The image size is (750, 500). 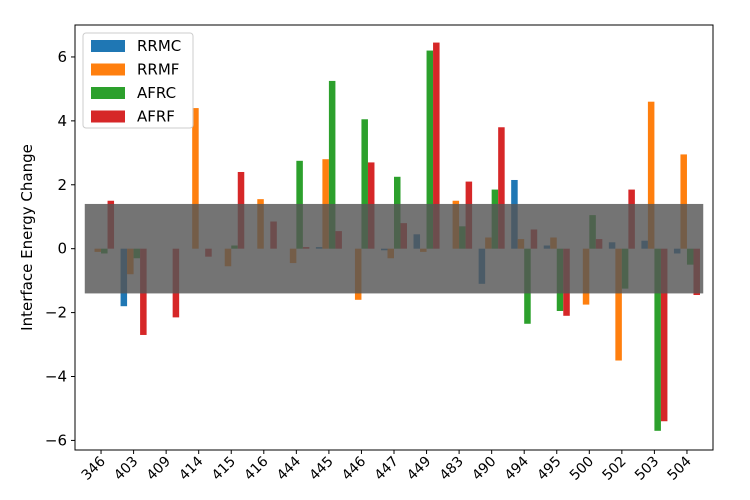 What do you see at coordinates (27, 237) in the screenshot?
I see `y-axis-label: Interface Energy Change` at bounding box center [27, 237].